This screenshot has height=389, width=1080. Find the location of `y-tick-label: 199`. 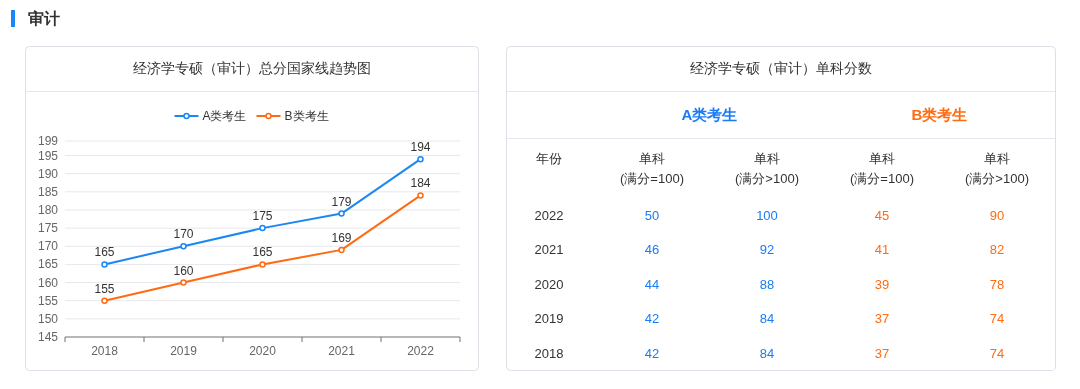

y-tick-label: 199 is located at coordinates (48, 141).